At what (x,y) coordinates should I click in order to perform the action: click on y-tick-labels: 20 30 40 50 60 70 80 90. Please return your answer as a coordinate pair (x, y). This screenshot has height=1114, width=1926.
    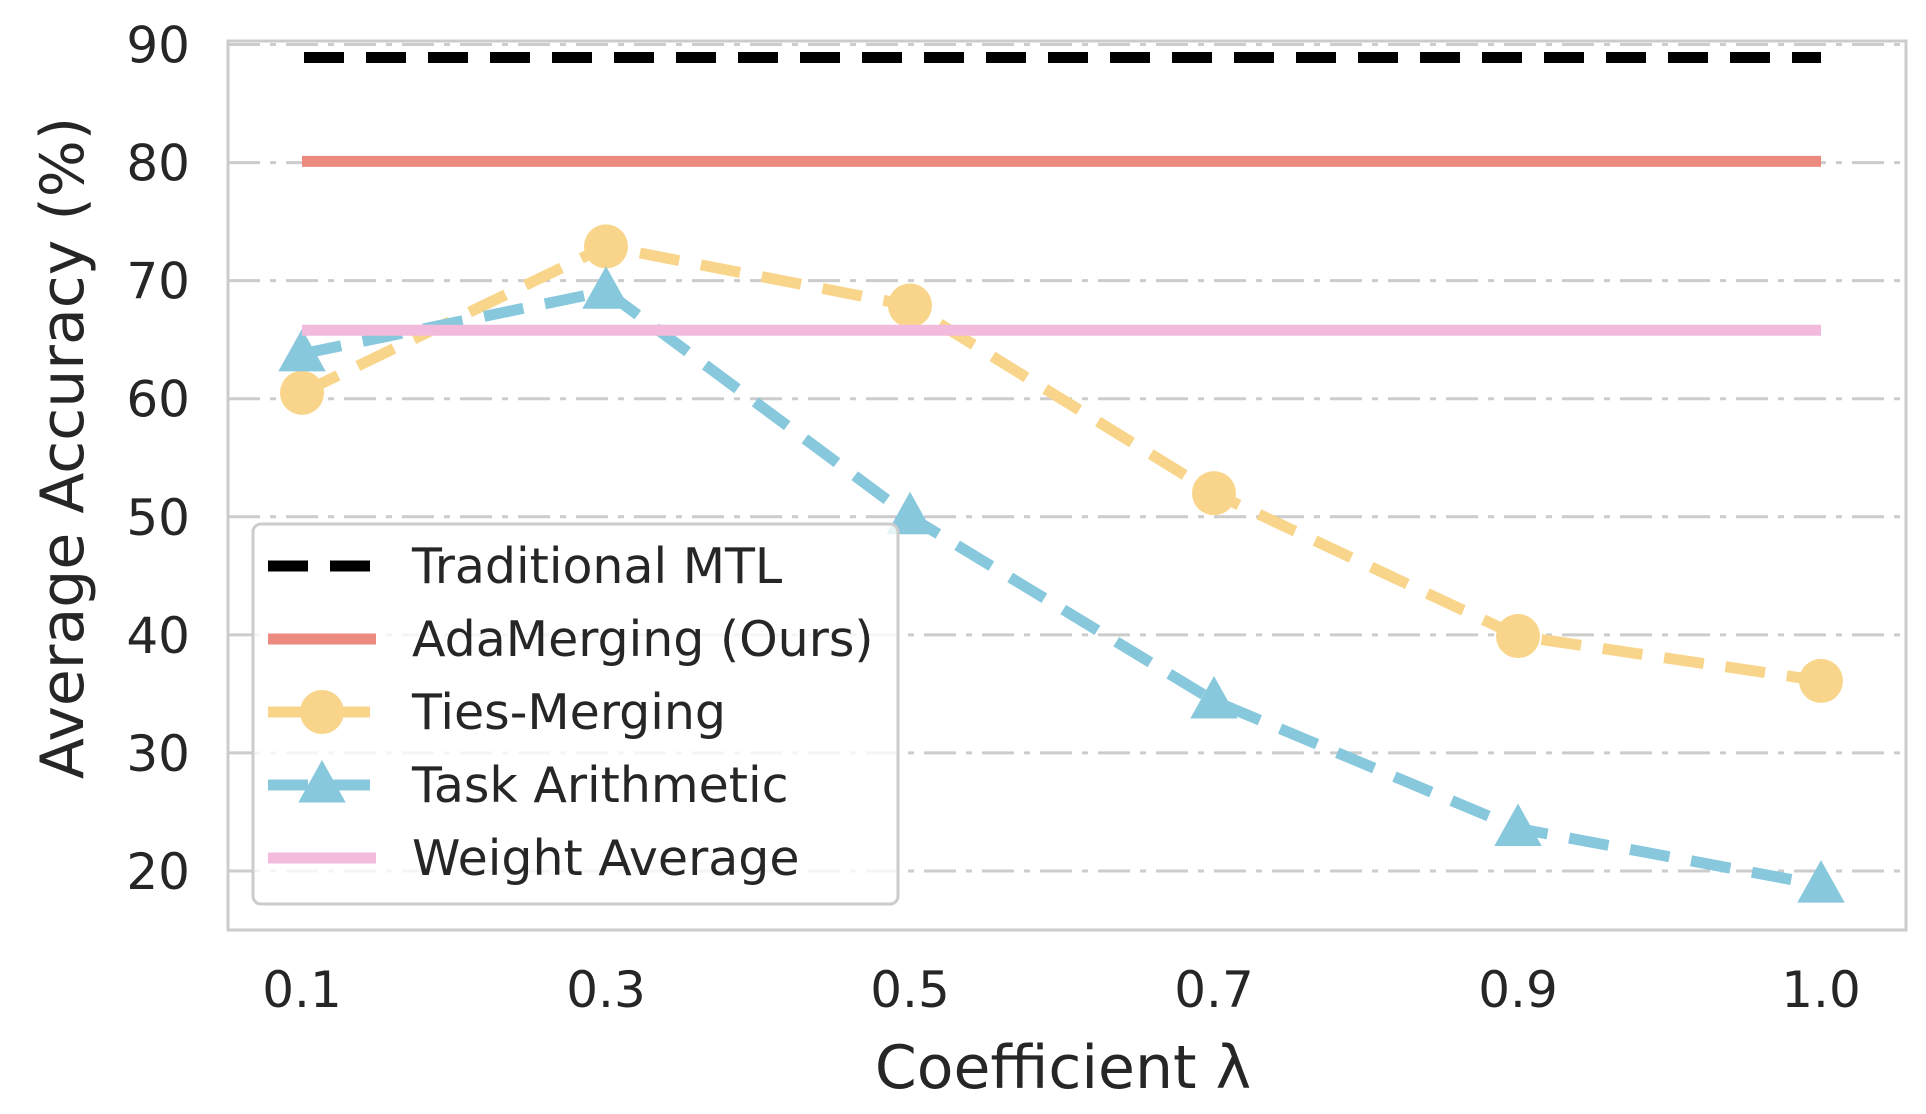
    Looking at the image, I should click on (158, 459).